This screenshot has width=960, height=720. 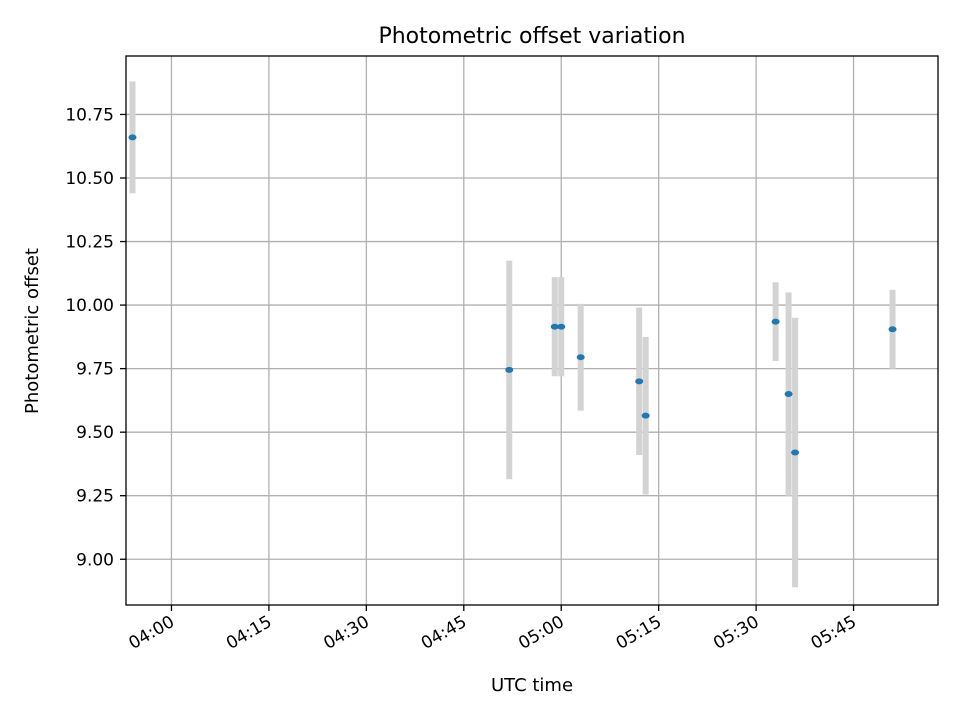 What do you see at coordinates (95, 337) in the screenshot?
I see `y-axis: 9.00 9.25 9.50 9.75 10.00 10.25 10.50 10.75` at bounding box center [95, 337].